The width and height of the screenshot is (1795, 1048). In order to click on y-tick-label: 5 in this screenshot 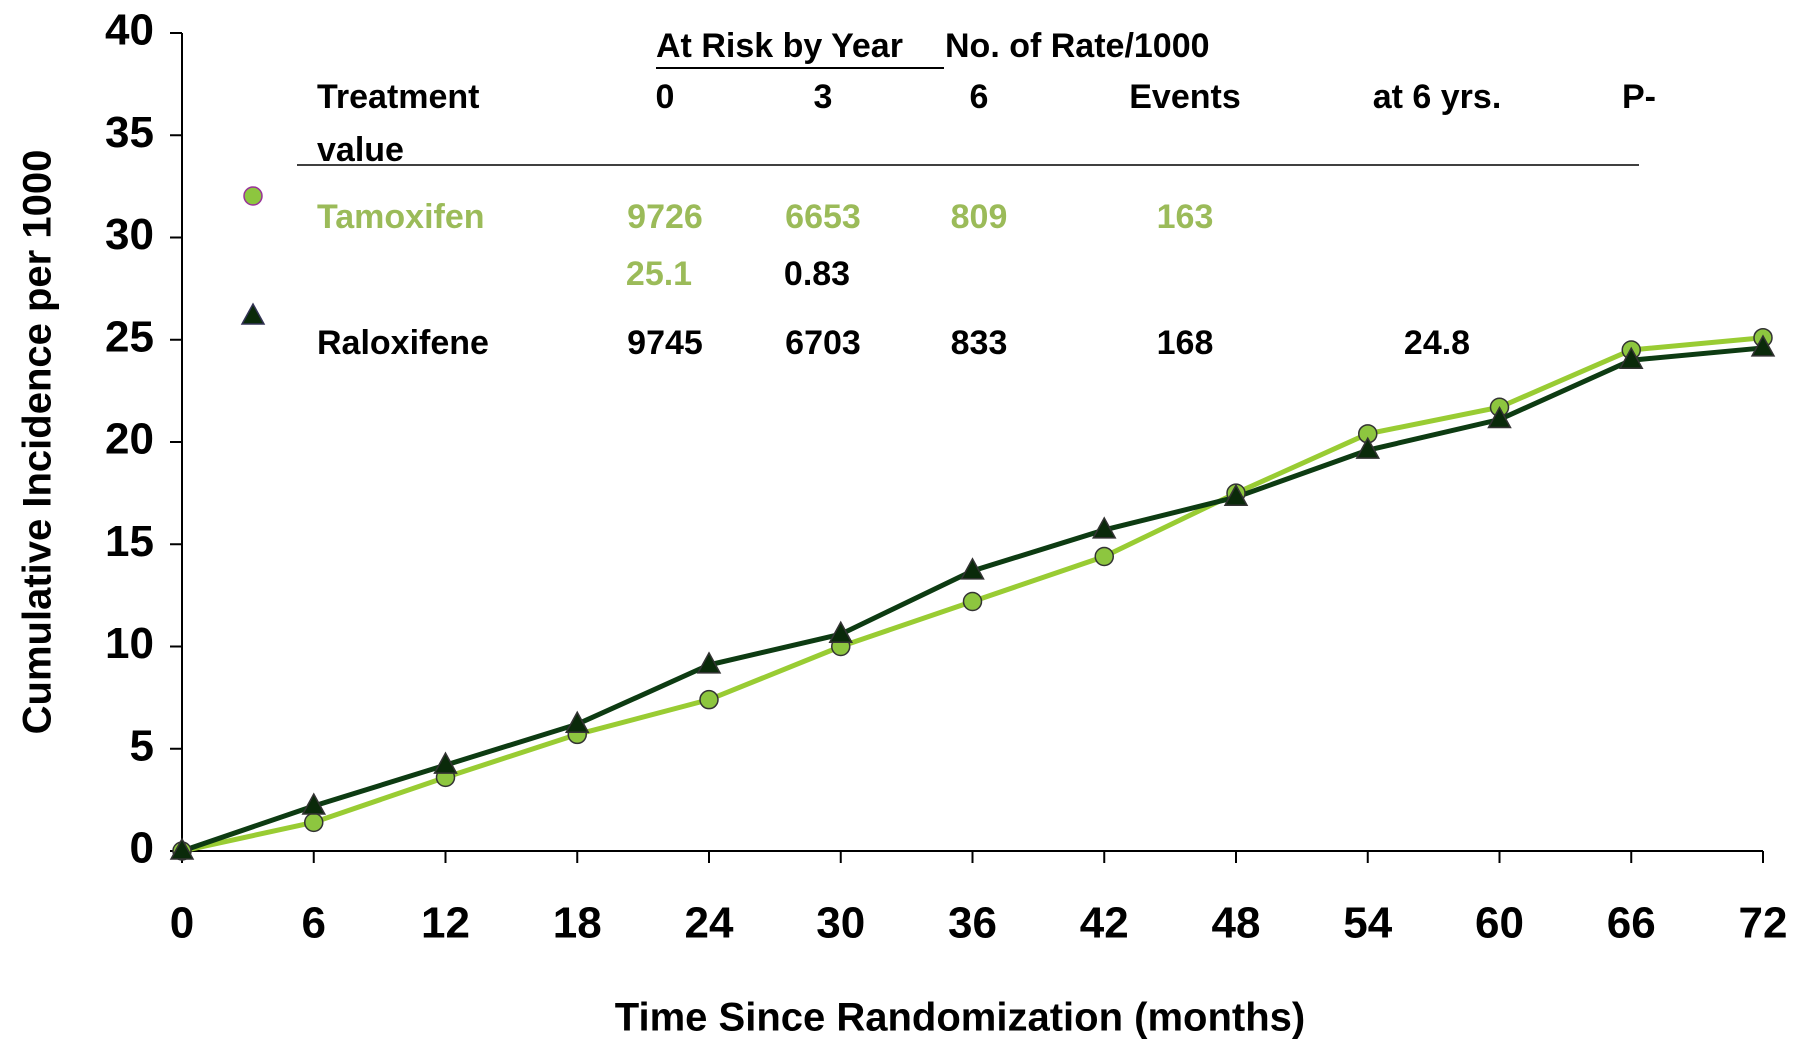, I will do `click(142, 745)`.